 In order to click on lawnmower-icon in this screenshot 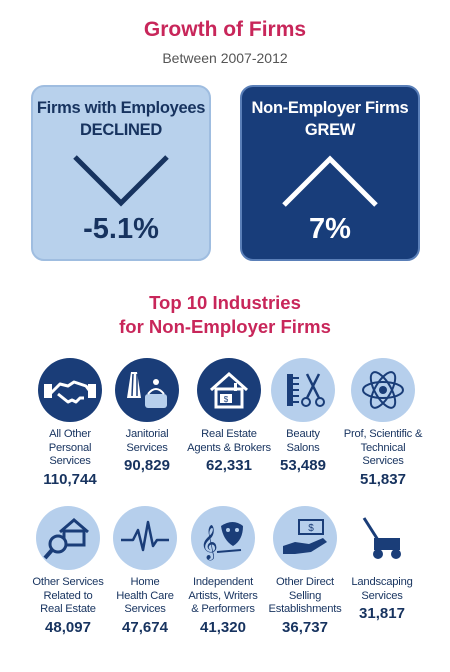, I will do `click(382, 538)`.